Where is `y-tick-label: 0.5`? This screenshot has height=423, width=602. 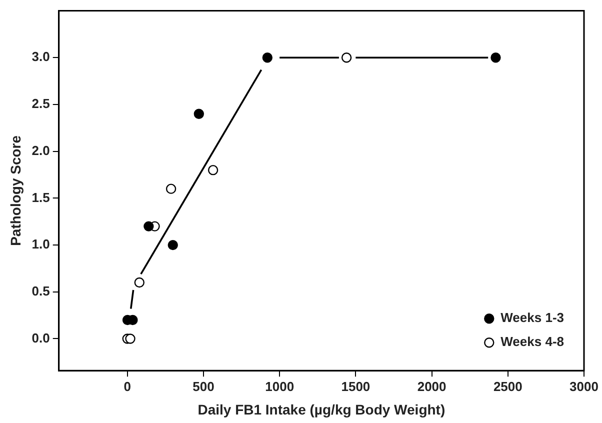
y-tick-label: 0.5 is located at coordinates (41, 290).